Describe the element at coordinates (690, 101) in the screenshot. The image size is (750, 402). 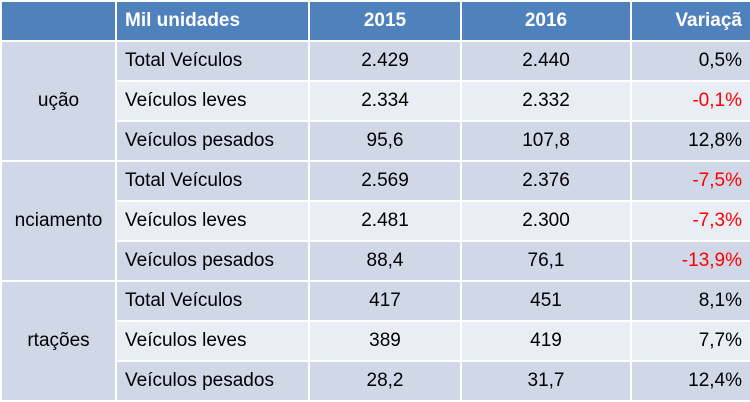
I see `variation-cell: -0,1%` at that location.